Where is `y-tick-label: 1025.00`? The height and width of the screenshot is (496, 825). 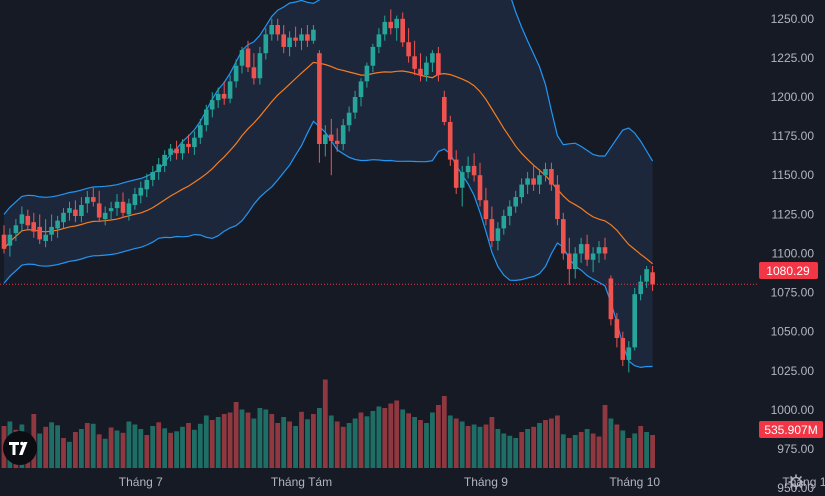
y-tick-label: 1025.00 is located at coordinates (793, 371).